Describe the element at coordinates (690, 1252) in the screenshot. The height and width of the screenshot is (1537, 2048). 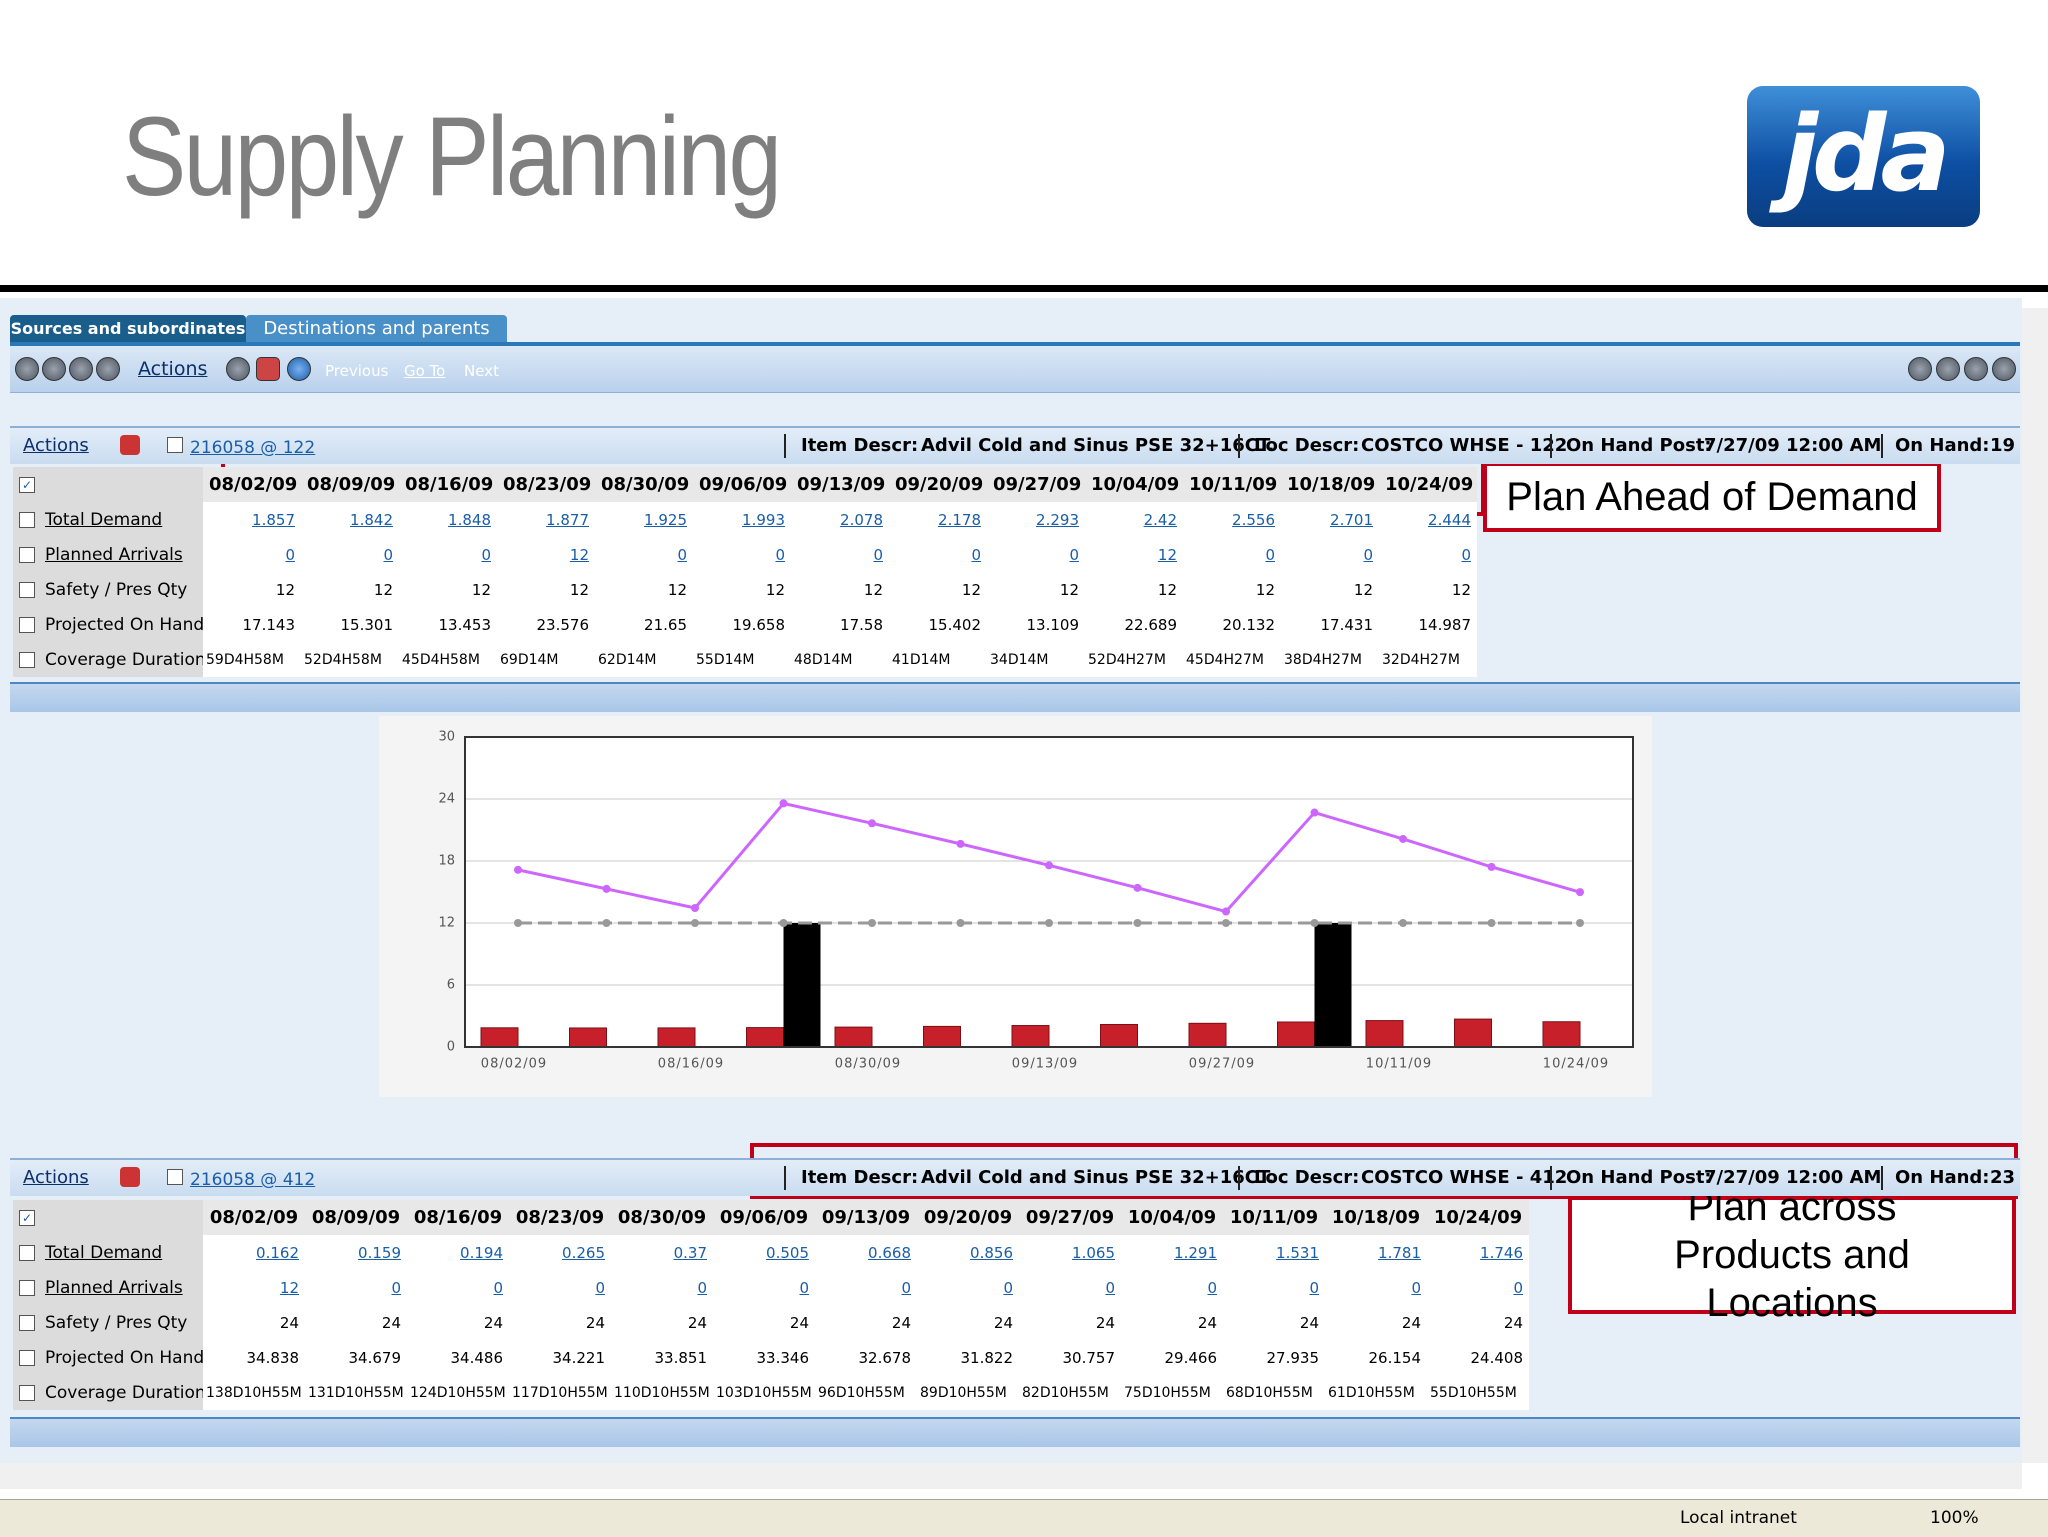
I see `value: 0.37` at that location.